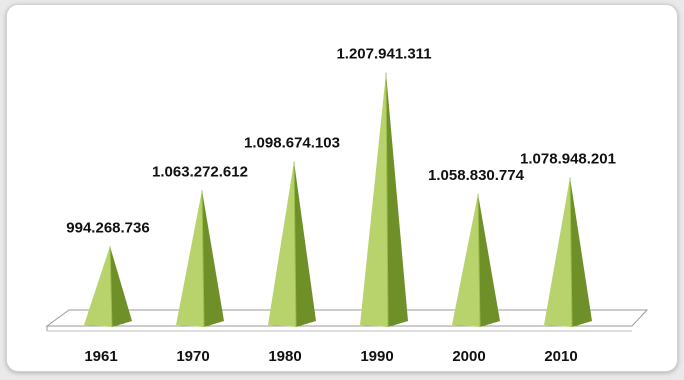  I want to click on data-label: 994.268.736, so click(107, 227).